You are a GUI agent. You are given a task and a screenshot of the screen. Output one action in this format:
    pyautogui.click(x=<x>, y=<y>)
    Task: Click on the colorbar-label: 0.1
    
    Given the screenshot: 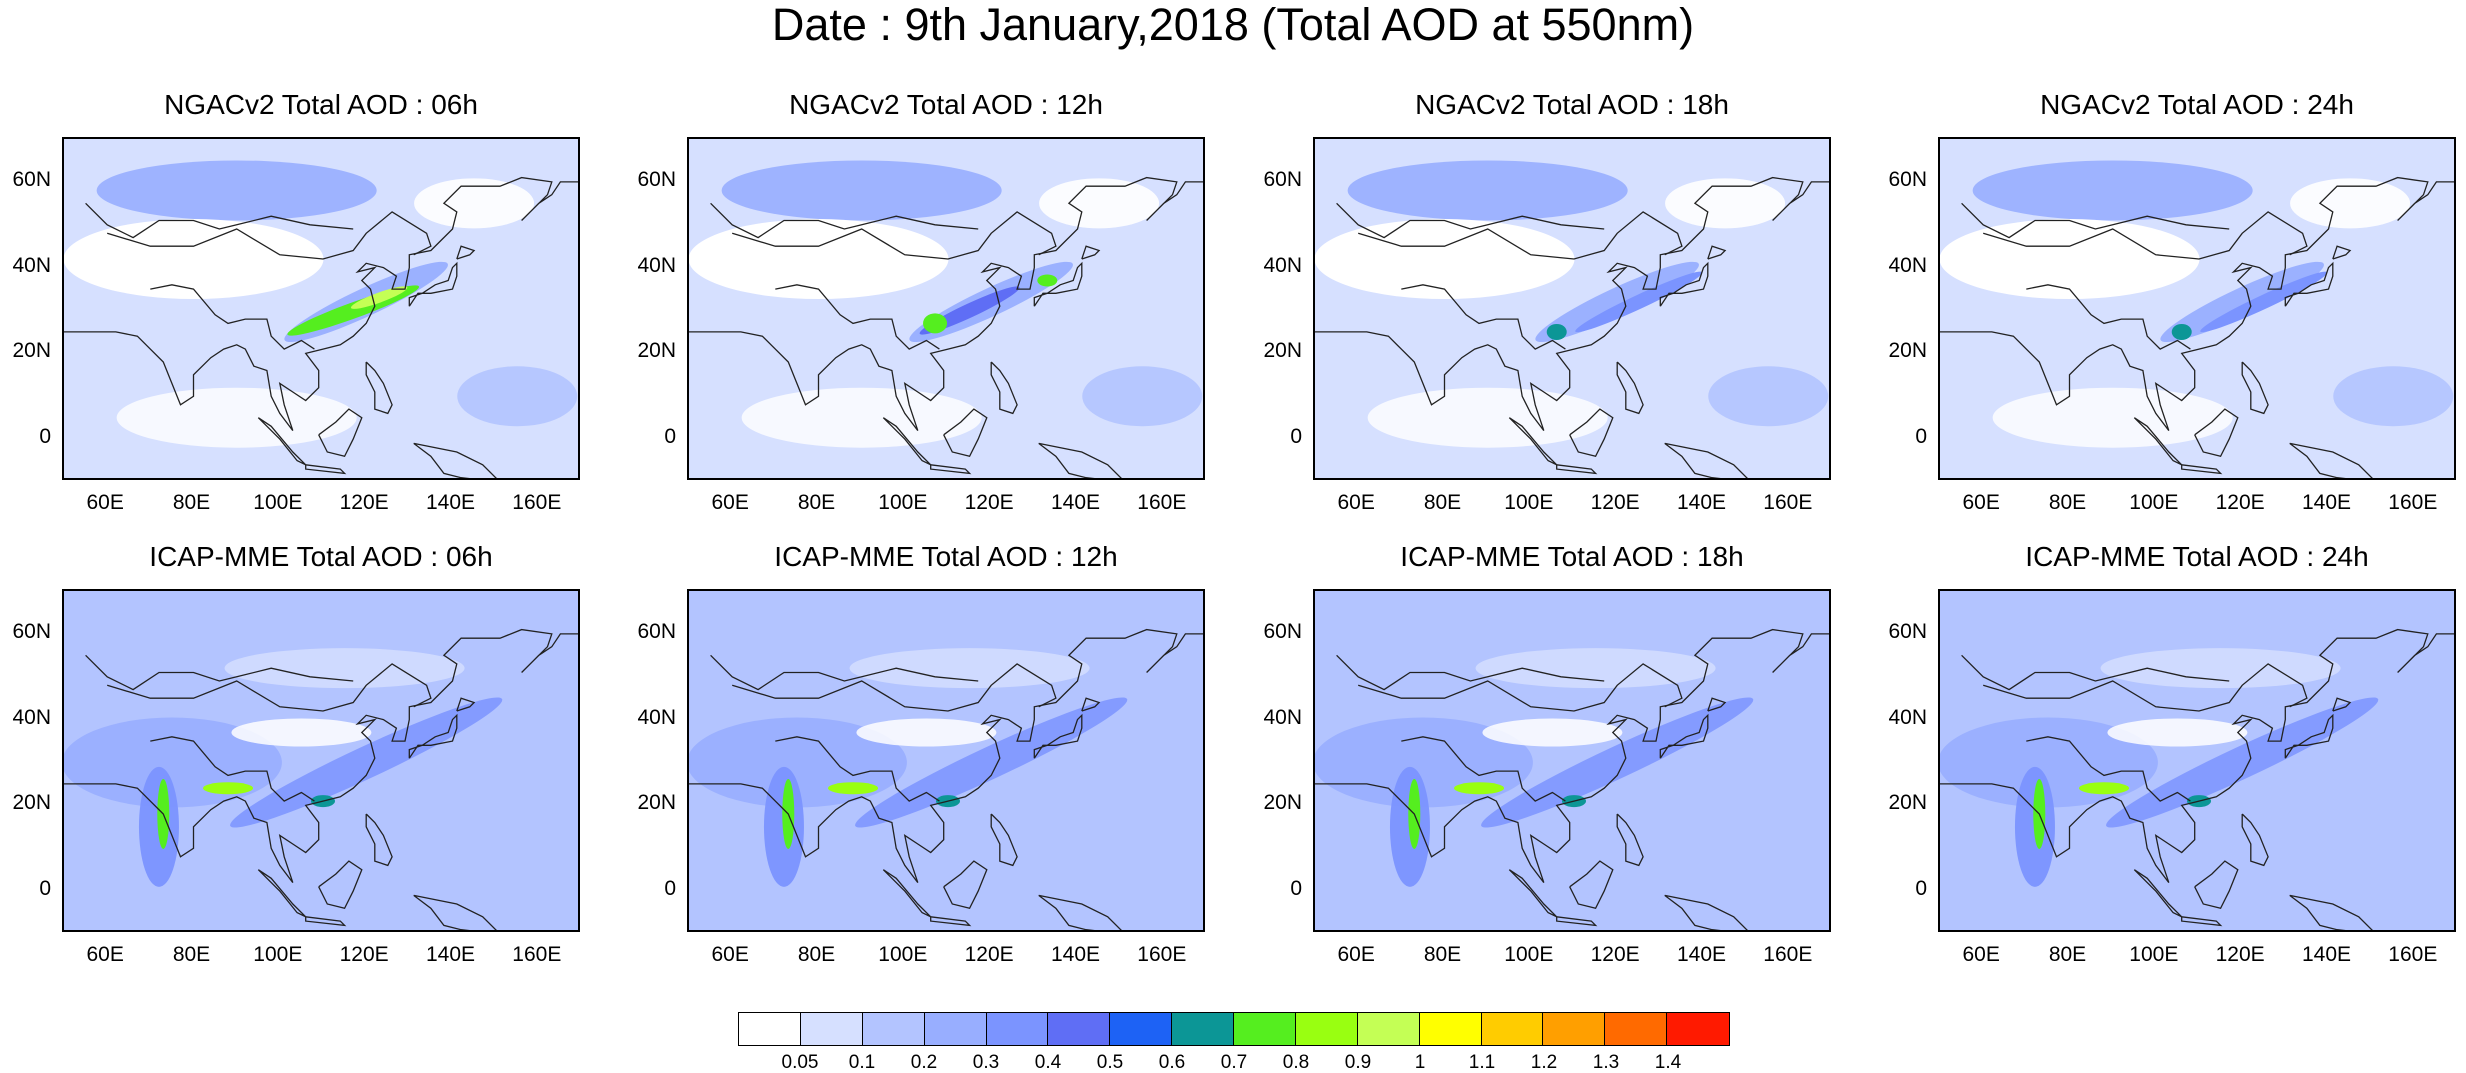 What is the action you would take?
    pyautogui.click(x=862, y=1062)
    